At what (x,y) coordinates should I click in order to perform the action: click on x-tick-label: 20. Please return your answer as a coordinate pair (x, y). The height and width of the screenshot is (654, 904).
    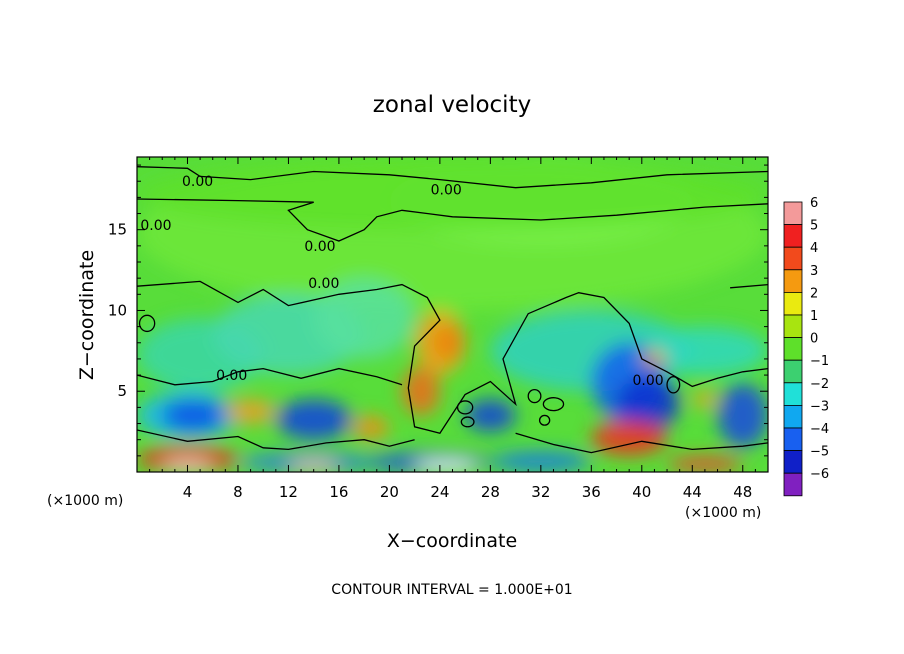
    Looking at the image, I should click on (389, 492).